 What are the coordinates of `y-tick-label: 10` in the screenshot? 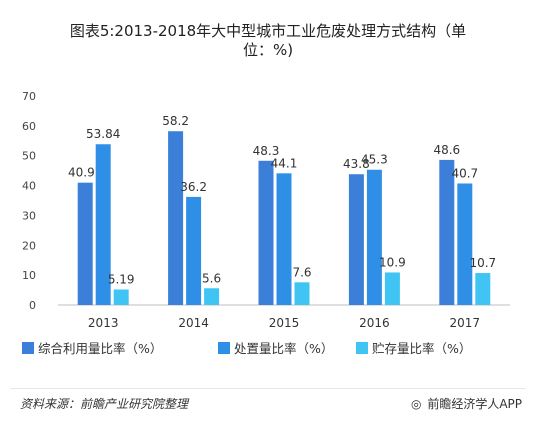 It's located at (29, 275).